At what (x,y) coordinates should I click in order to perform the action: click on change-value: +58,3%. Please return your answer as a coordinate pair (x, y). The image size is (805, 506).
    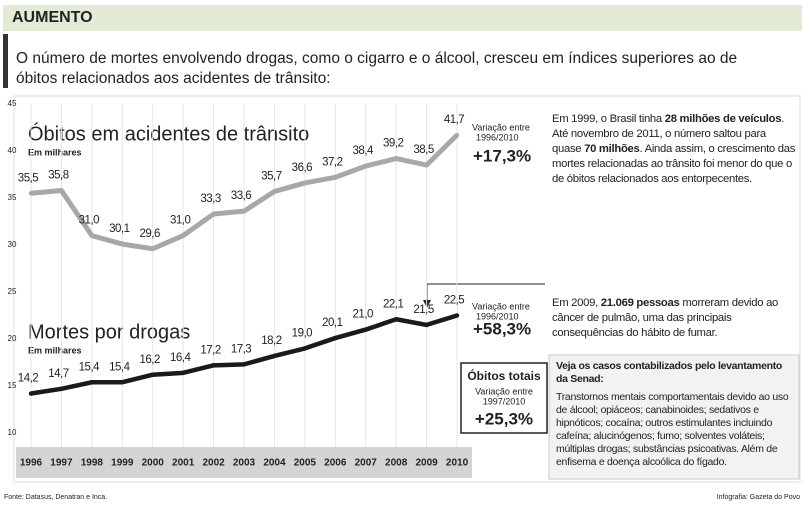
    Looking at the image, I should click on (502, 328).